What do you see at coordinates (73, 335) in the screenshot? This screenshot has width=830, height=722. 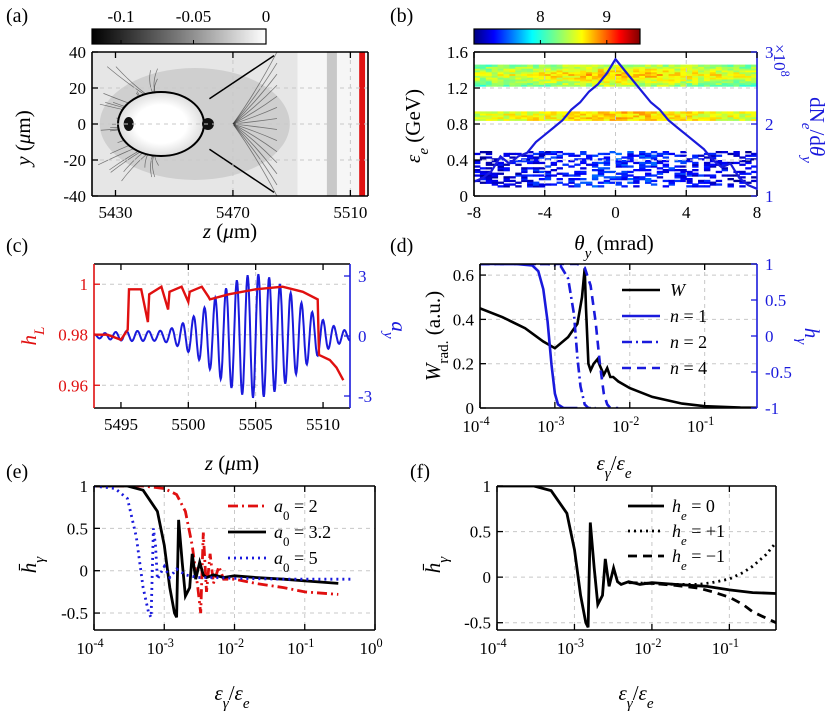 I see `panel-c-ytick-label: 0.98` at bounding box center [73, 335].